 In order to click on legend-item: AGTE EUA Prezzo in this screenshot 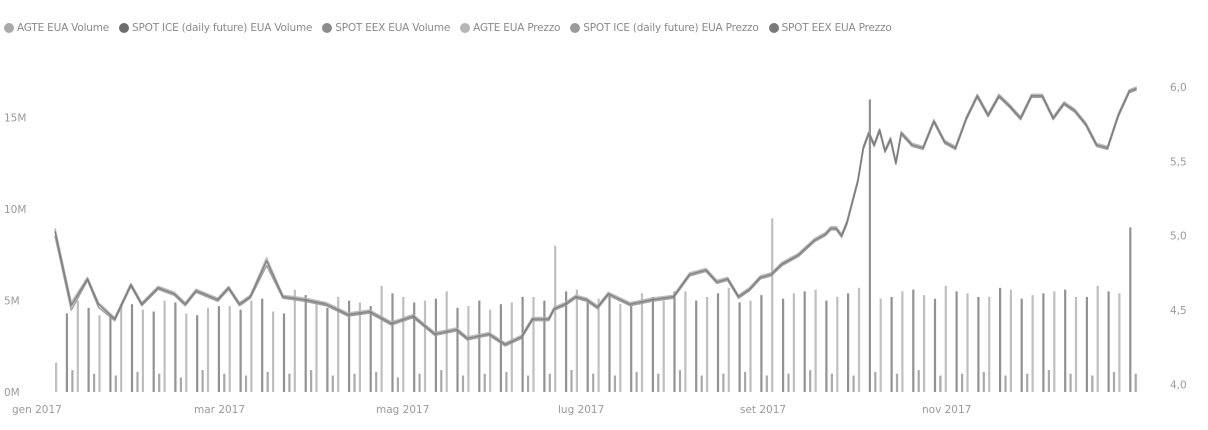, I will do `click(510, 28)`.